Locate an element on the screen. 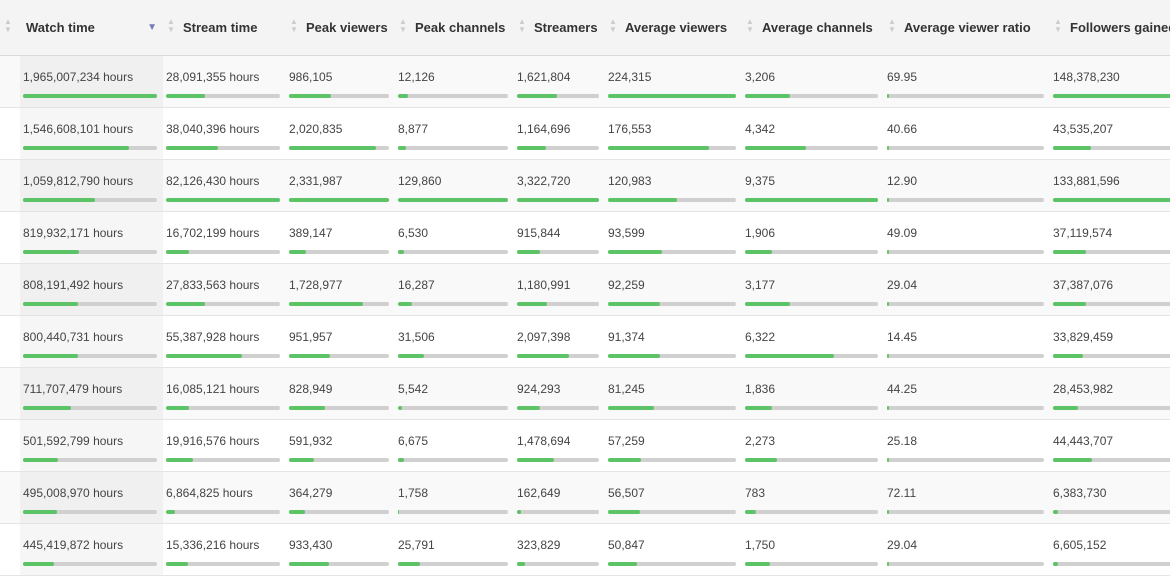 Image resolution: width=1170 pixels, height=577 pixels. cell-peak-viewers: 389,147 is located at coordinates (340, 237).